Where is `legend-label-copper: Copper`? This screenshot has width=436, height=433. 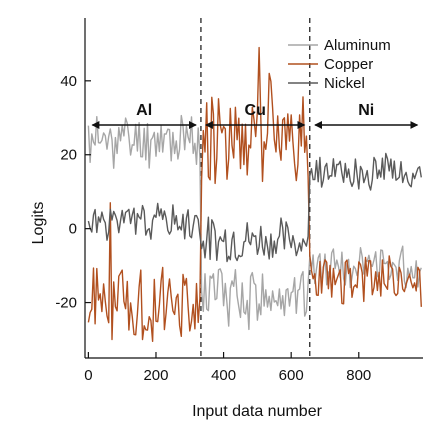
legend-label-copper: Copper is located at coordinates (348, 64).